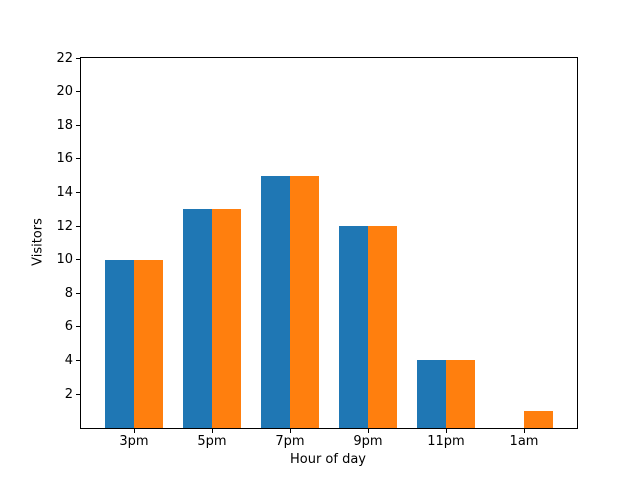  I want to click on x-tick-label: 9pm, so click(368, 441).